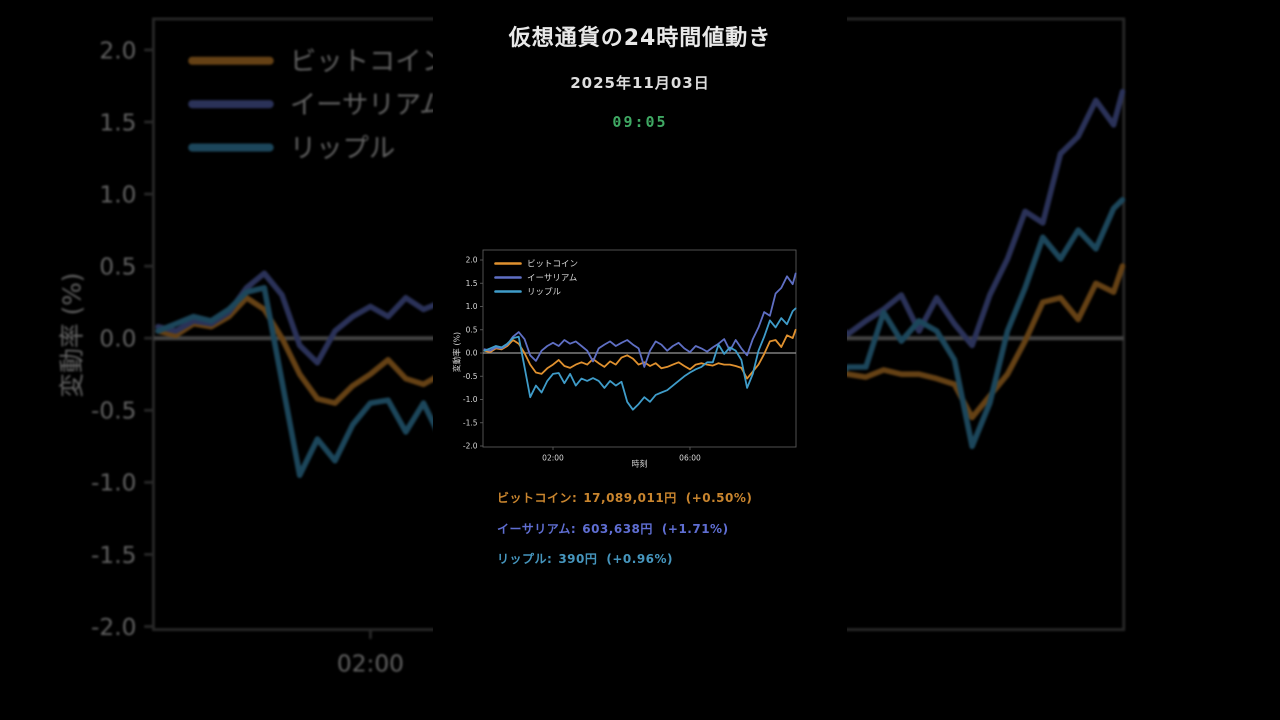 Image resolution: width=1280 pixels, height=720 pixels. Describe the element at coordinates (690, 458) in the screenshot. I see `svg-text: 06:00` at that location.